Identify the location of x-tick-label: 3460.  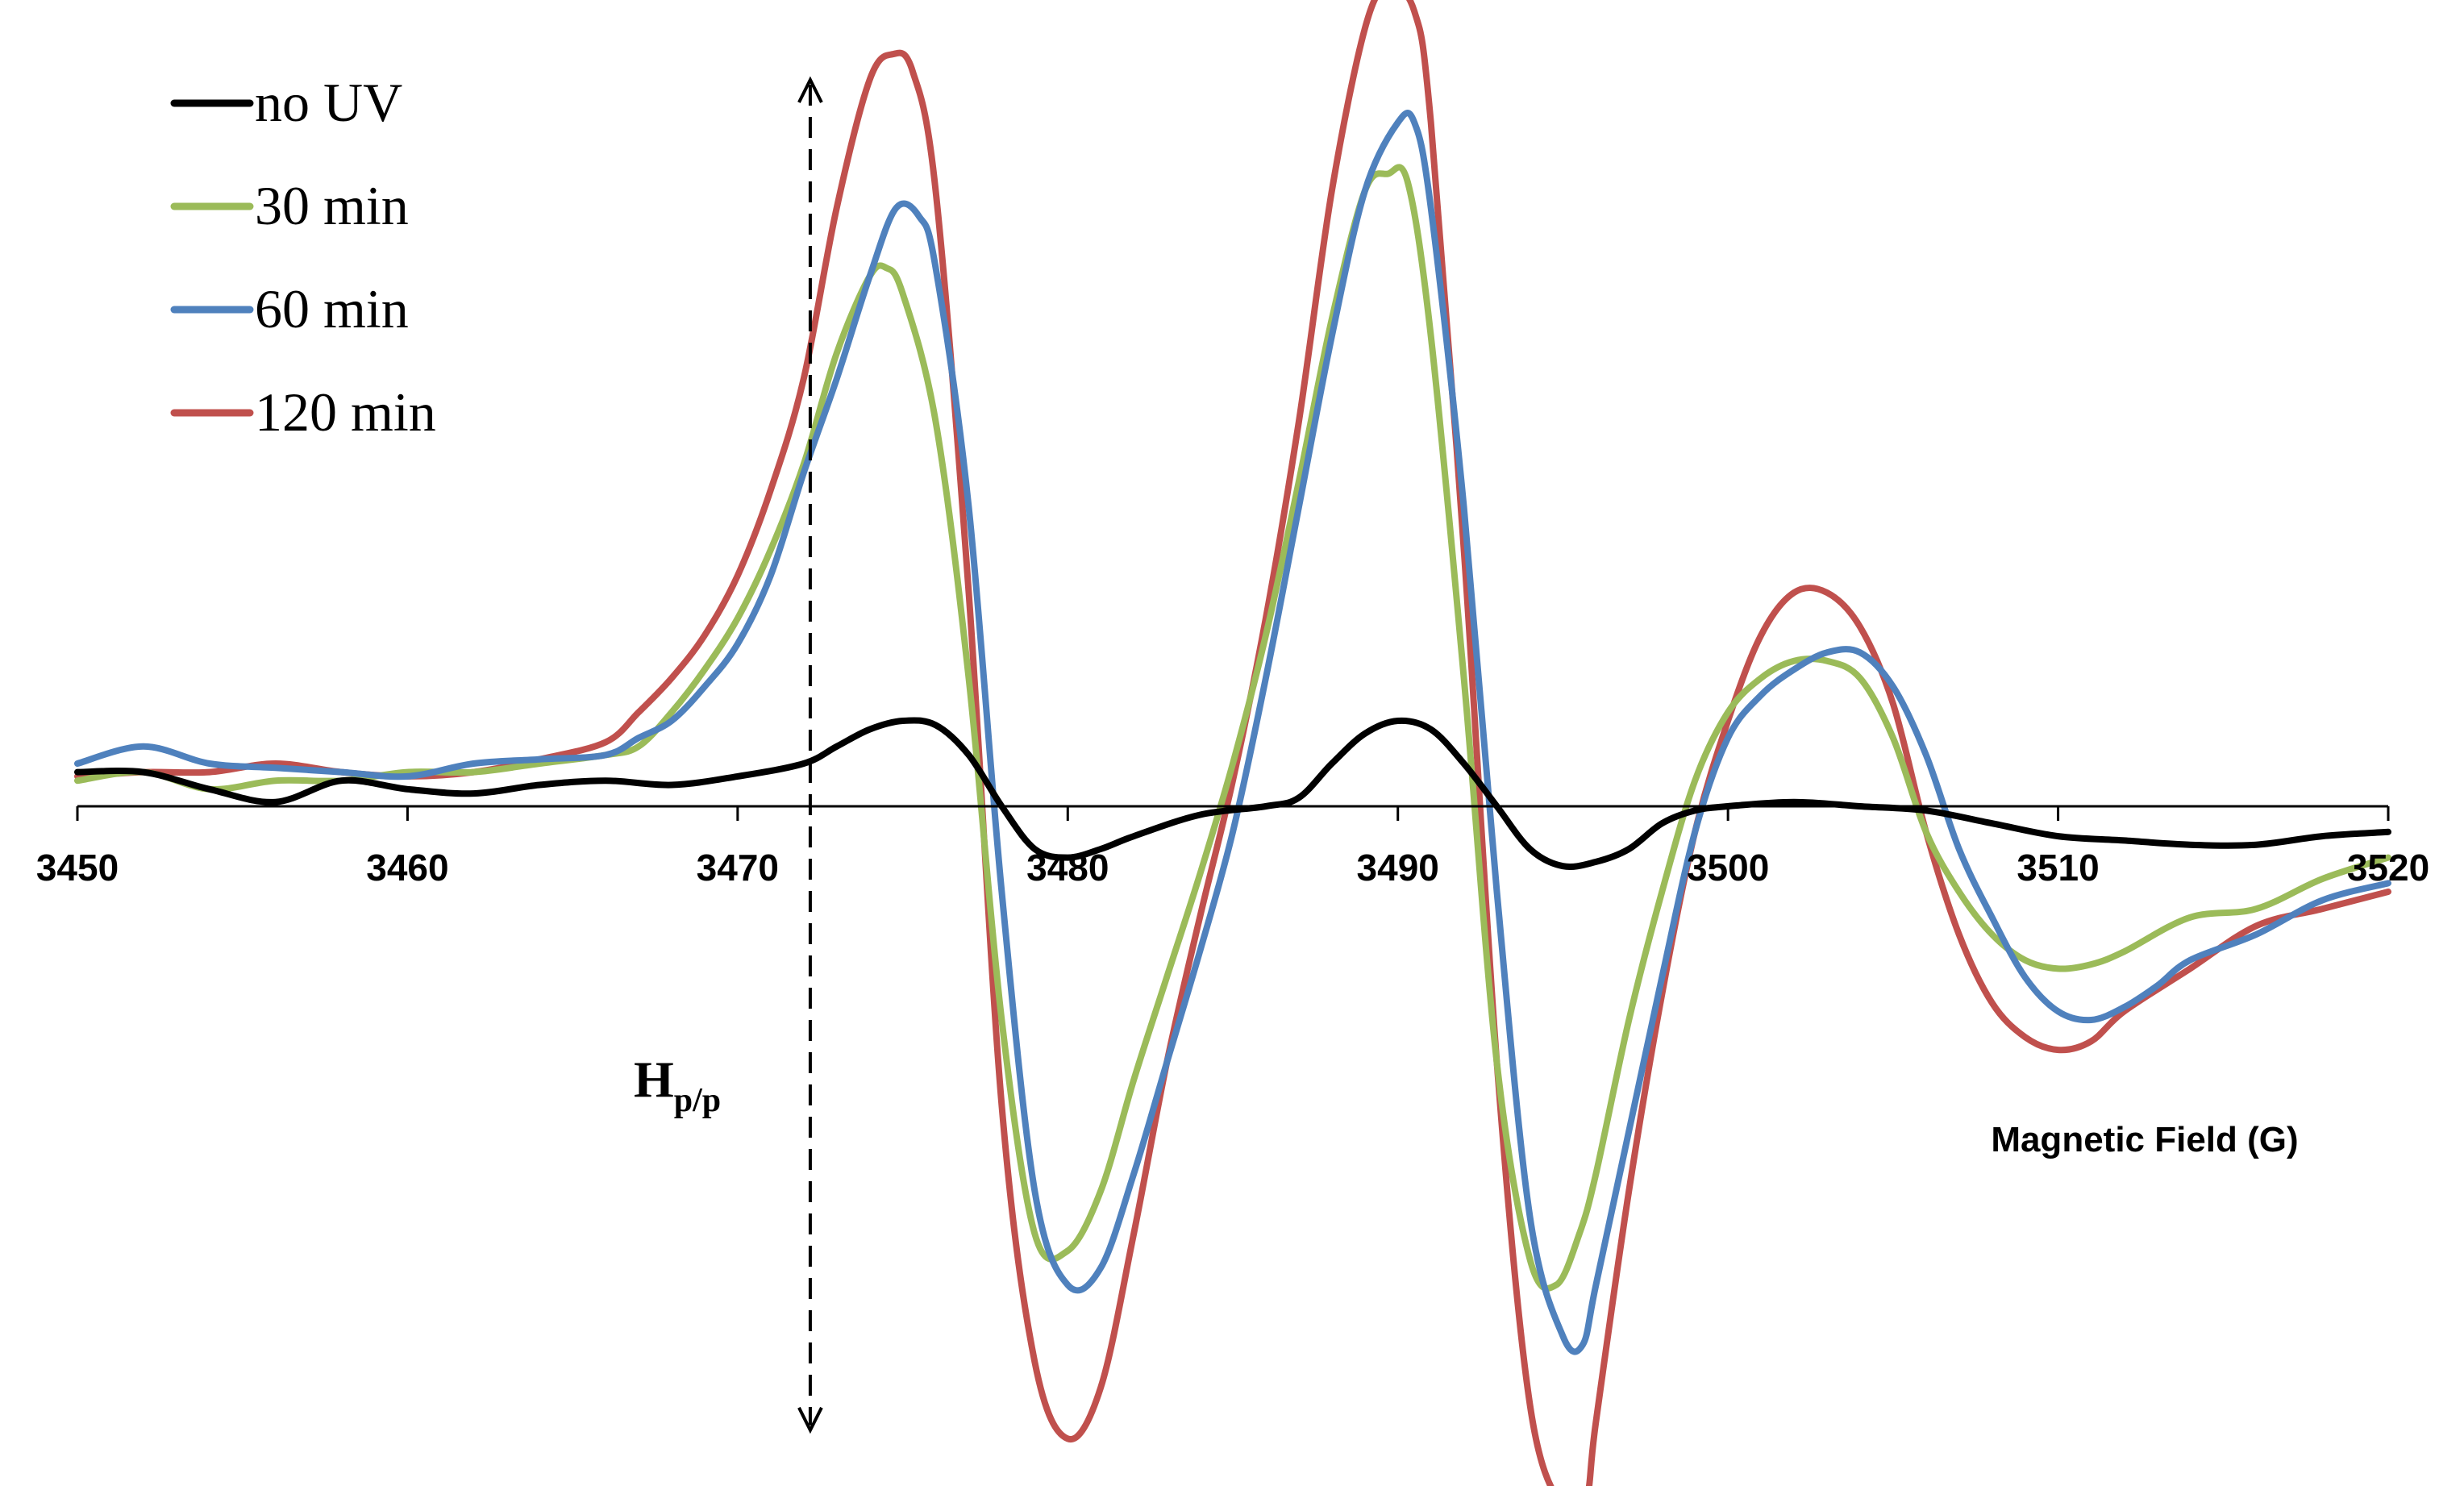
(407, 868).